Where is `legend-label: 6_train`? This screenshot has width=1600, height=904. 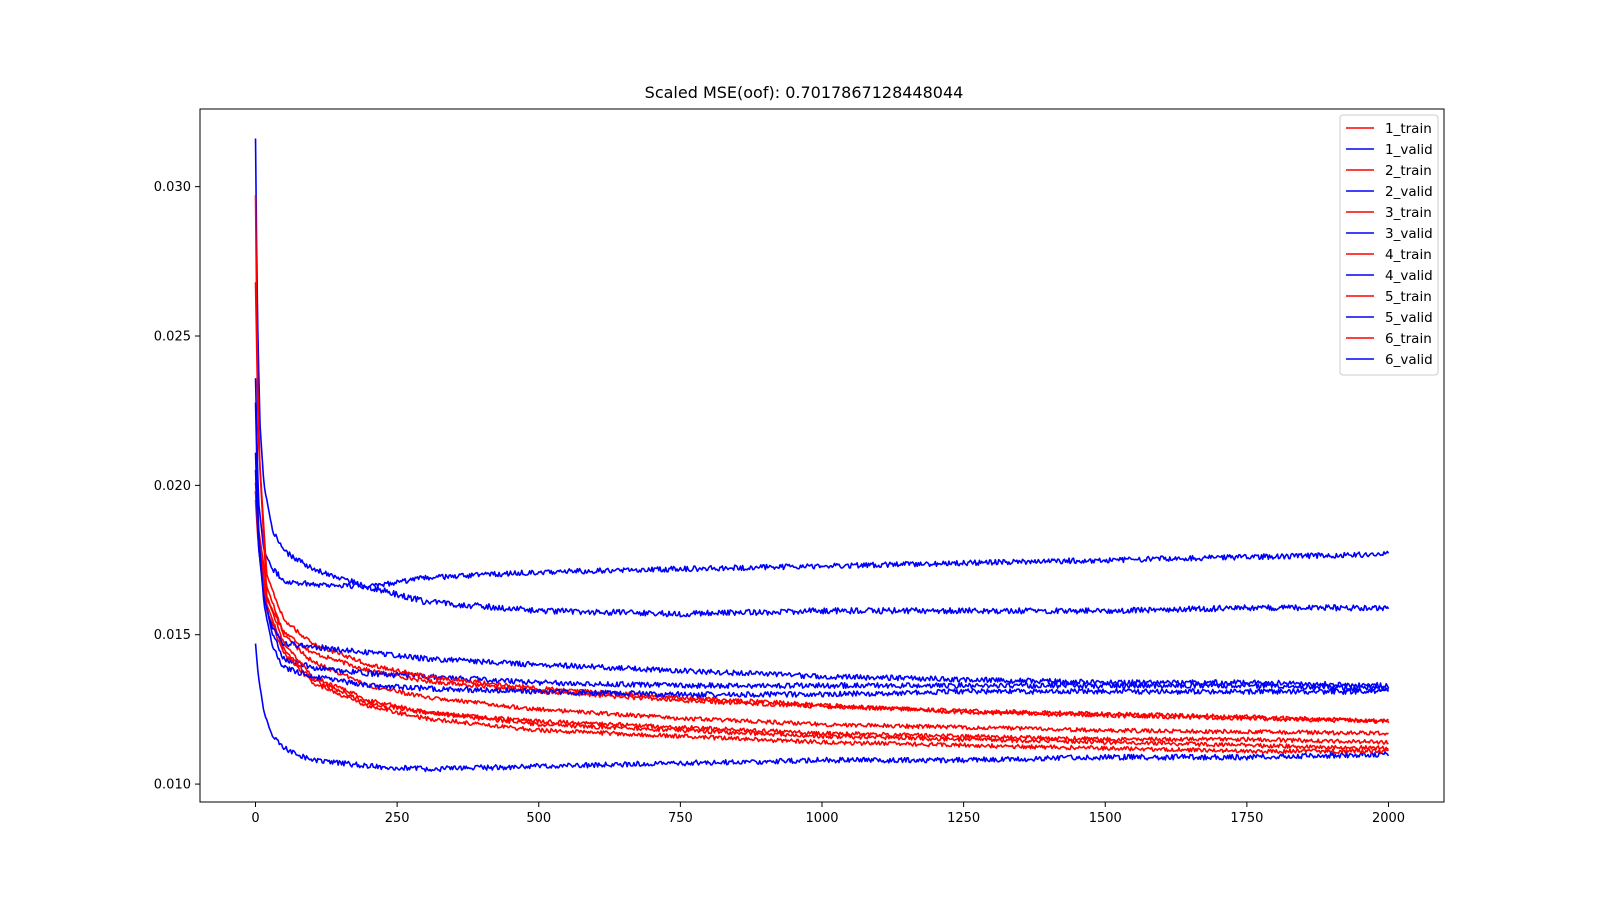
legend-label: 6_train is located at coordinates (1408, 339).